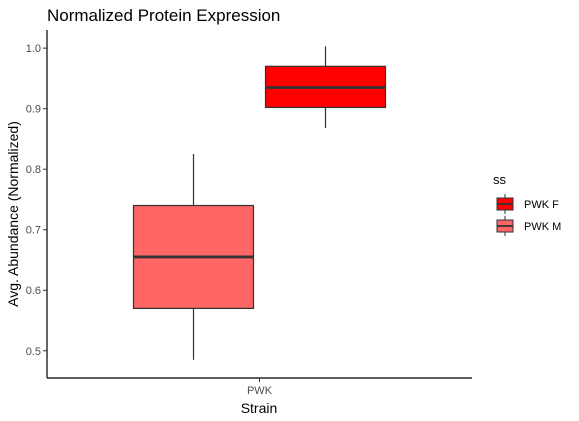  Describe the element at coordinates (542, 227) in the screenshot. I see `legend-label: PWK M` at that location.